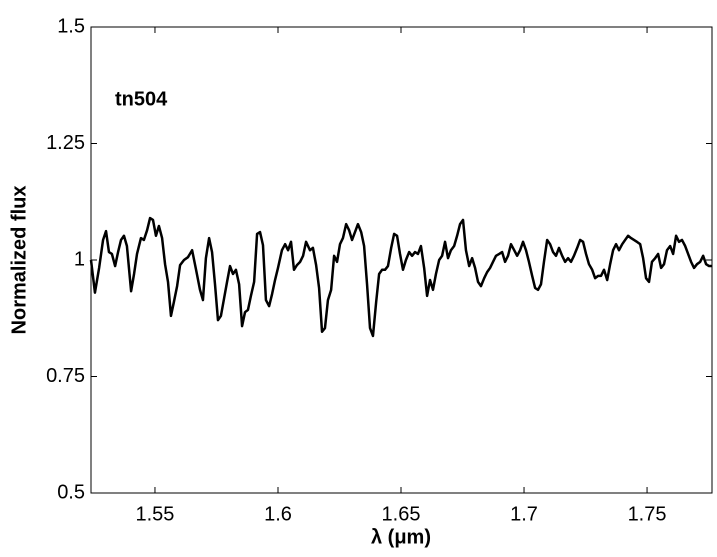 This screenshot has height=557, width=717. I want to click on y-tick-label: 1.5, so click(71, 26).